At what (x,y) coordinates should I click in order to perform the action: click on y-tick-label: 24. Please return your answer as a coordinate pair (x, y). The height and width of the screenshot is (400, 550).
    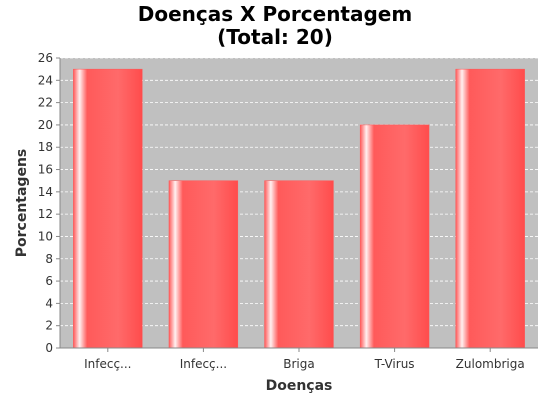
    Looking at the image, I should click on (45, 80).